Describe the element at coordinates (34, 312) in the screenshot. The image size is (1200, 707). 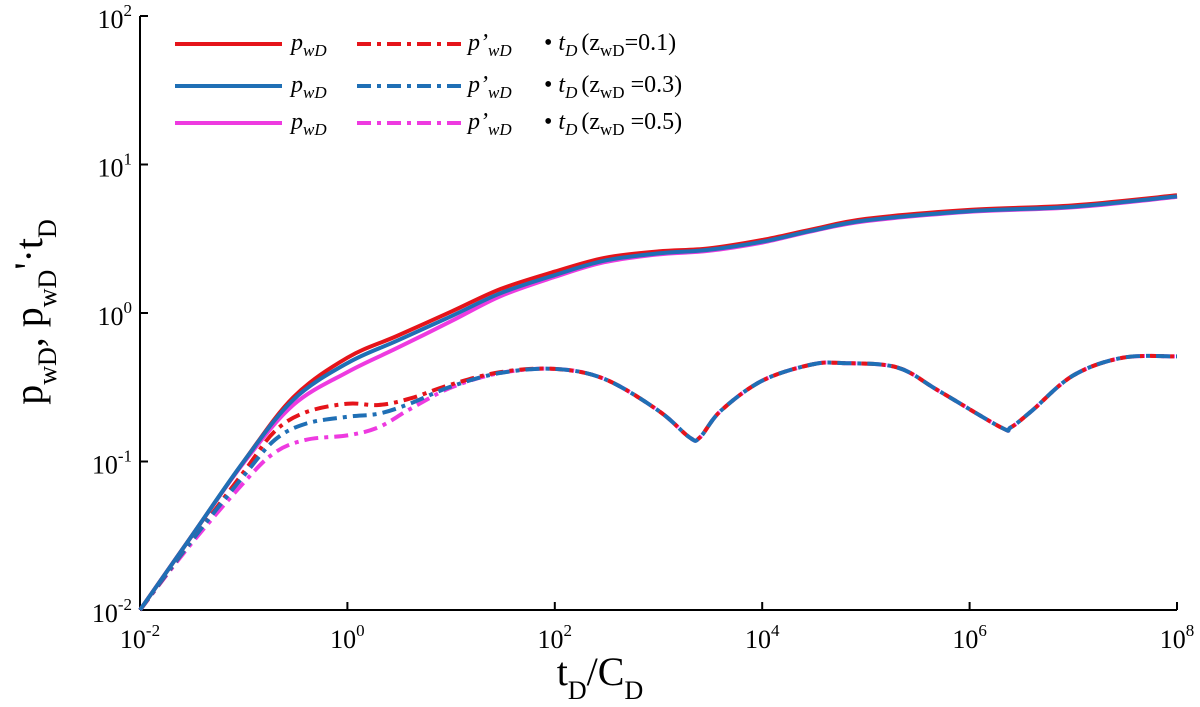
I see `y-axis-label: pwD, pwD'·tD` at that location.